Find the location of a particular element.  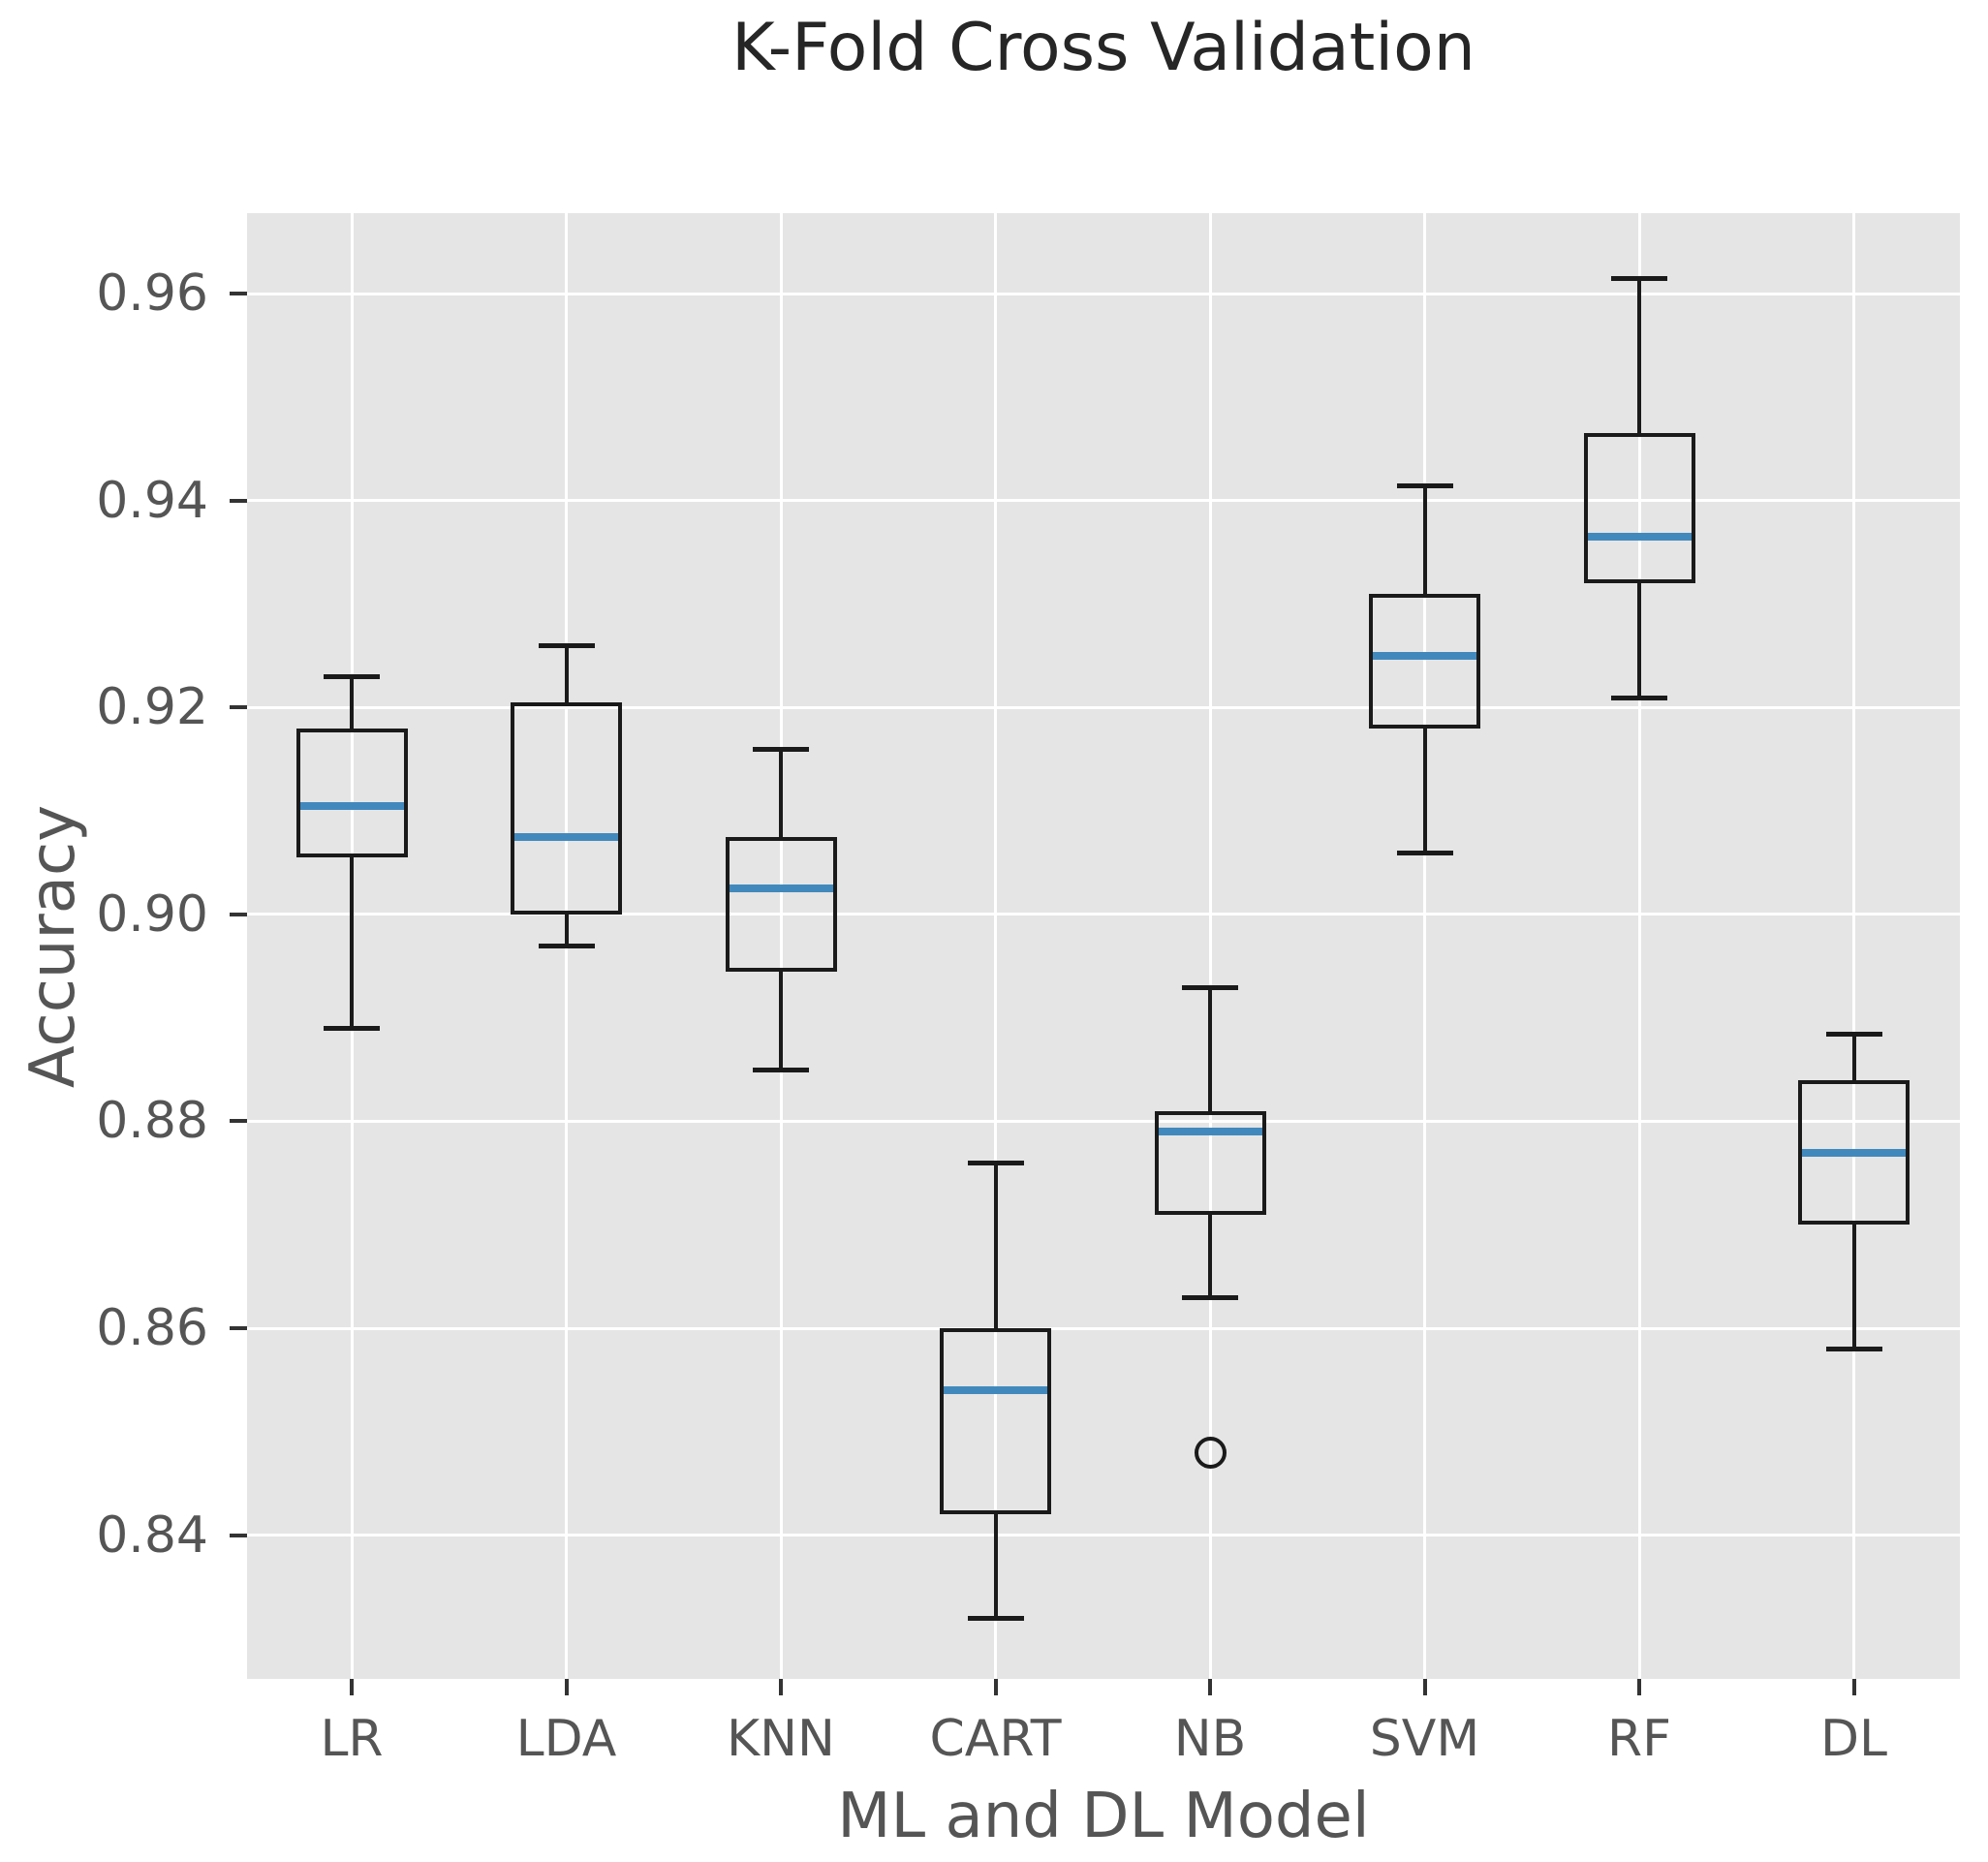

x-tick-label: SVM is located at coordinates (1424, 1739).